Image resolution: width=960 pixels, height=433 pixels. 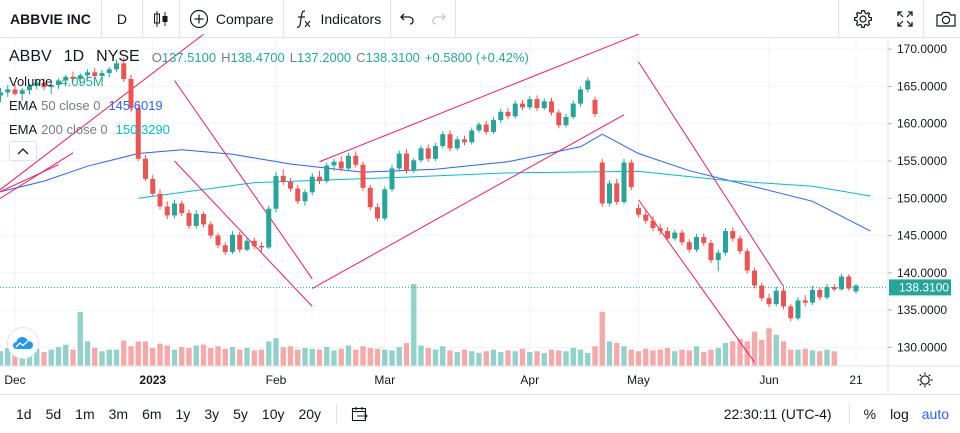 What do you see at coordinates (152, 414) in the screenshot?
I see `range-6m-button: 6m` at bounding box center [152, 414].